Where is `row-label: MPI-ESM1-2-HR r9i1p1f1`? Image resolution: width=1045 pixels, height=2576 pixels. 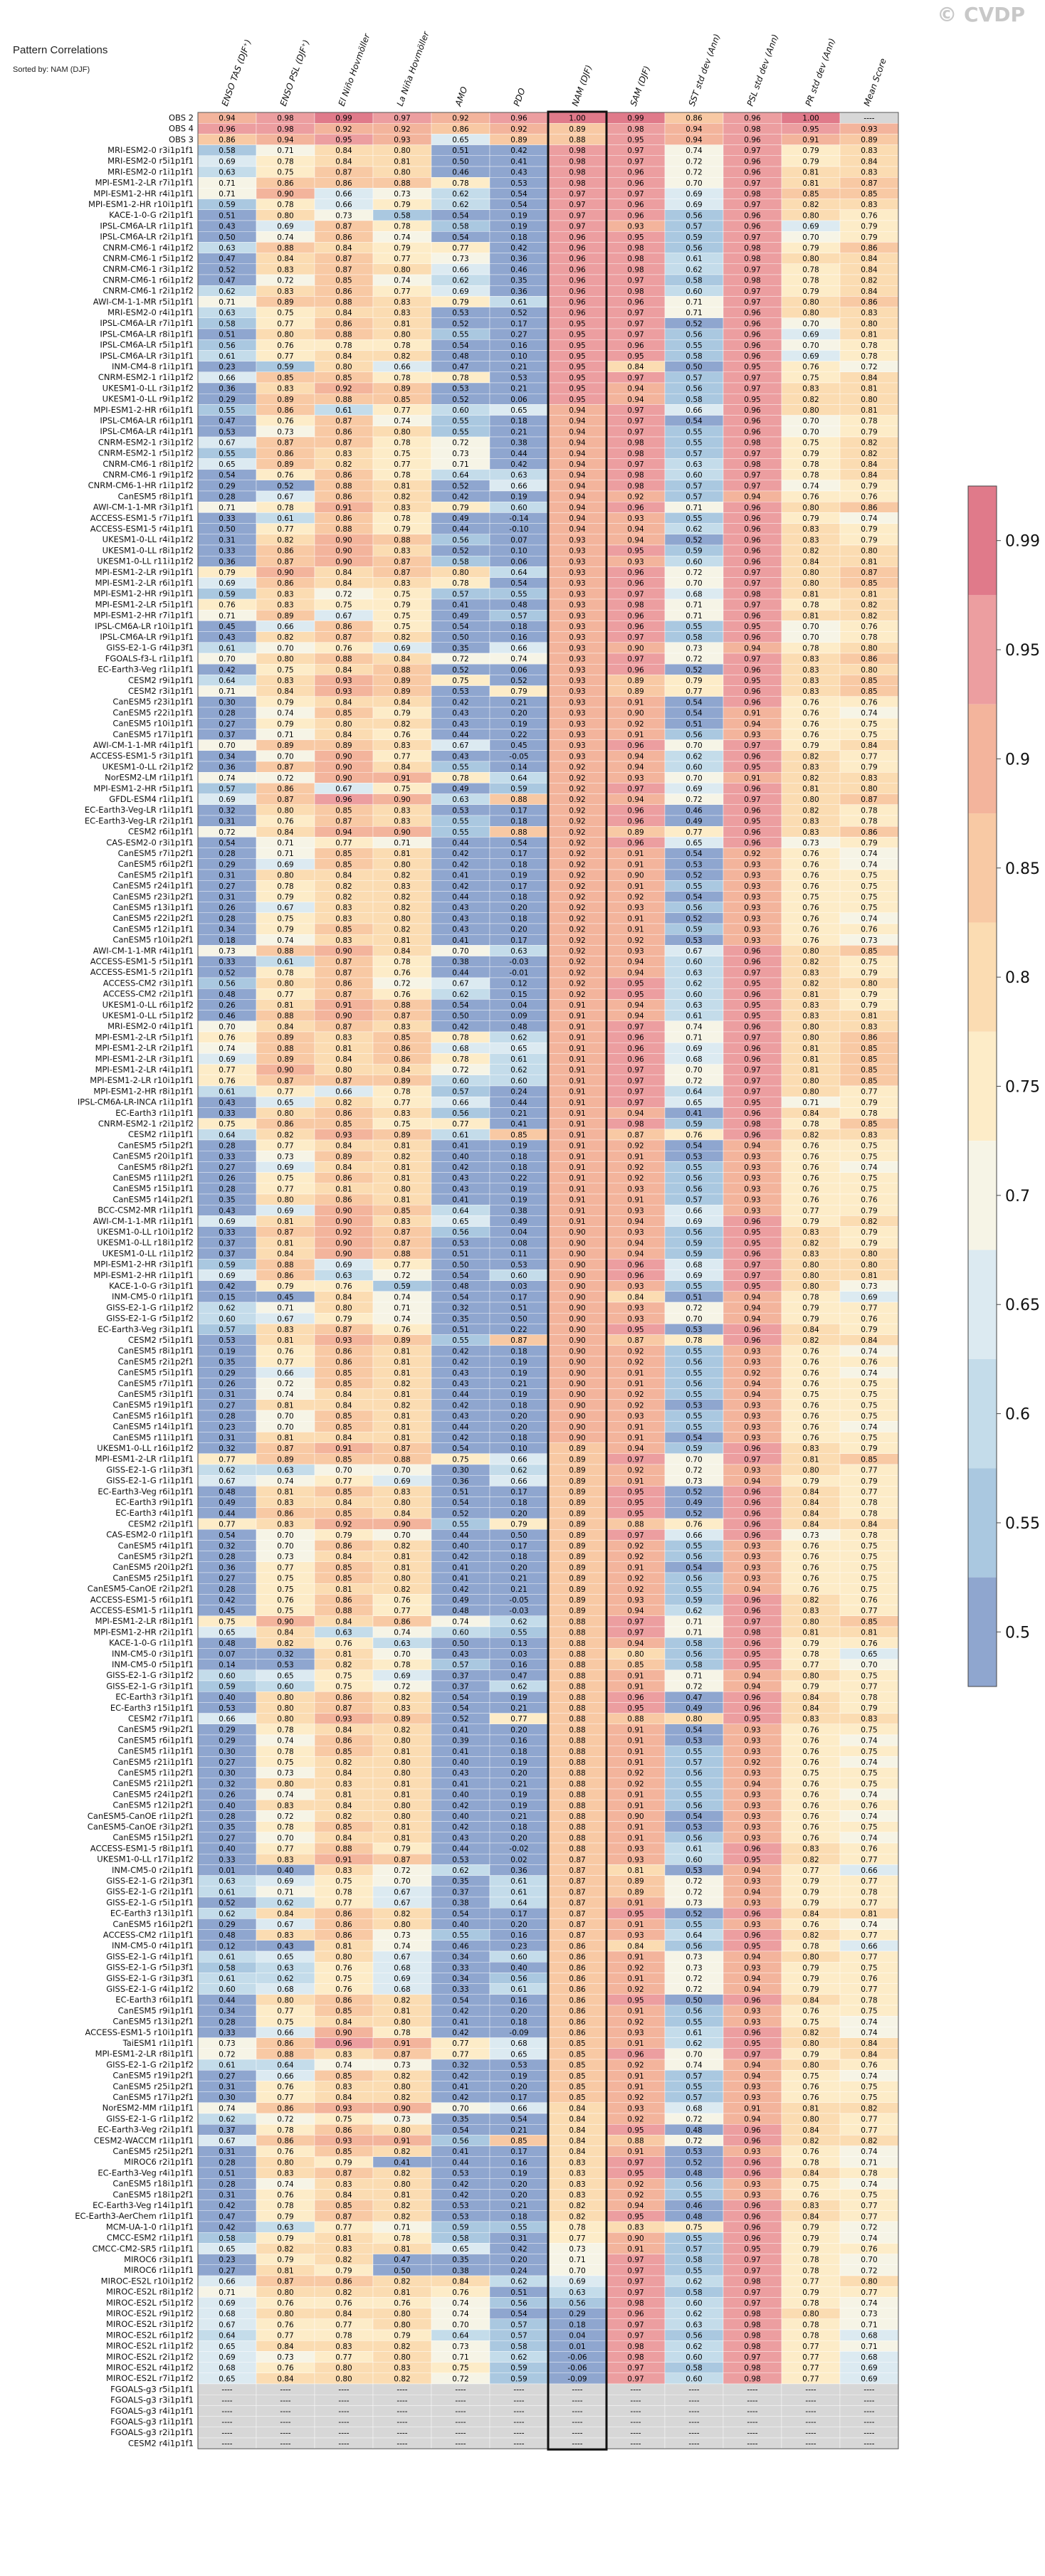 row-label: MPI-ESM1-2-HR r9i1p1f1 is located at coordinates (143, 593).